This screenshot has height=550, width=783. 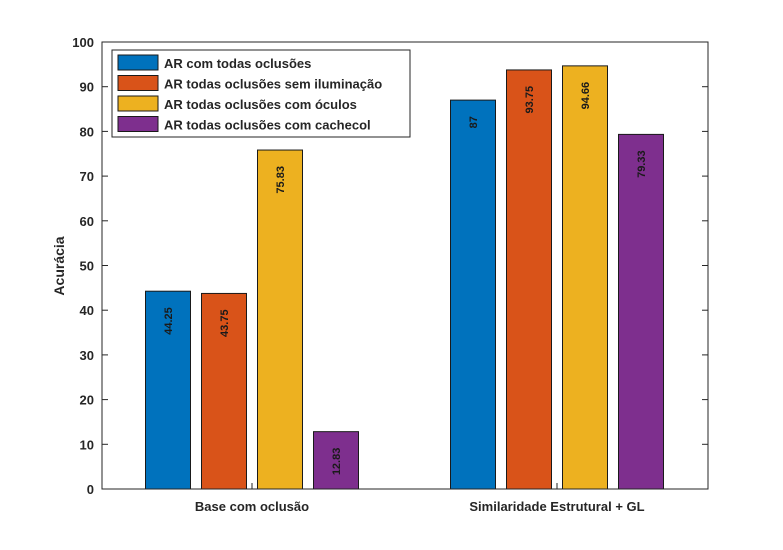 I want to click on bar-data-label: 93.75, so click(x=530, y=100).